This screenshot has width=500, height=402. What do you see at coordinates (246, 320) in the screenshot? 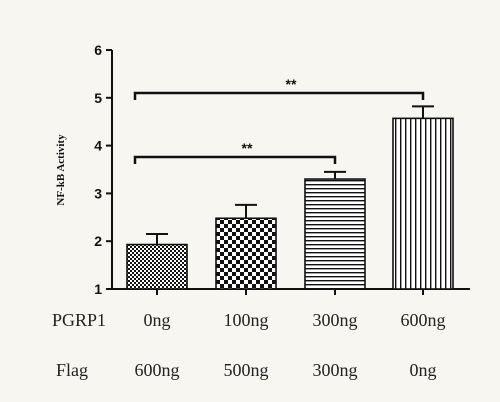
I see `treatment-dose-cell: 100ng` at bounding box center [246, 320].